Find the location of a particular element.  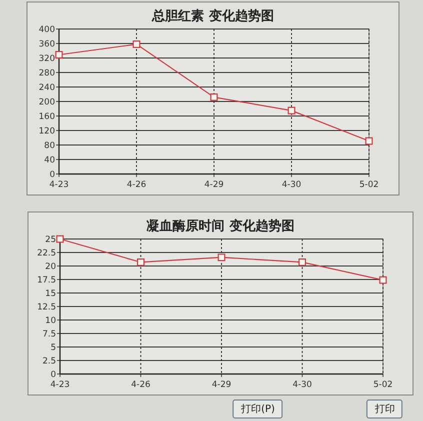

y-tick-label: 7.5 is located at coordinates (49, 335).